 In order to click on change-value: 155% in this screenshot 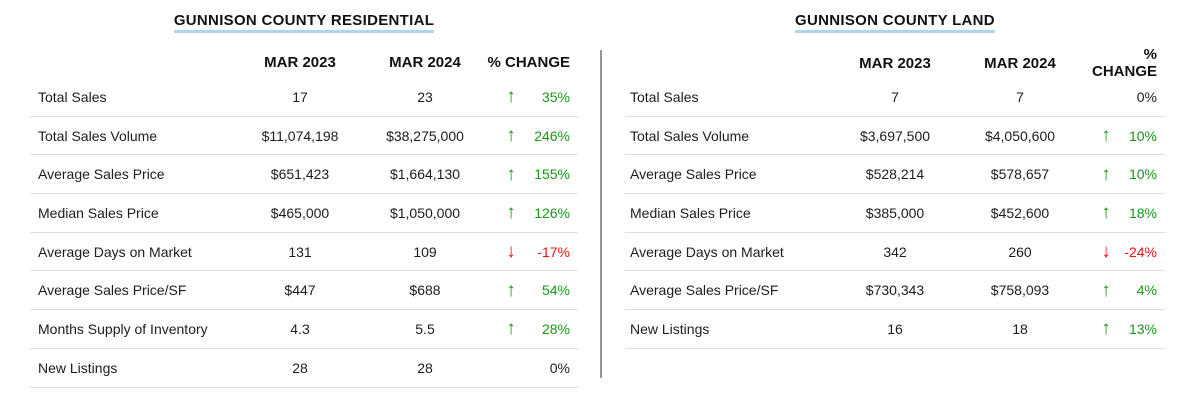, I will do `click(552, 174)`.